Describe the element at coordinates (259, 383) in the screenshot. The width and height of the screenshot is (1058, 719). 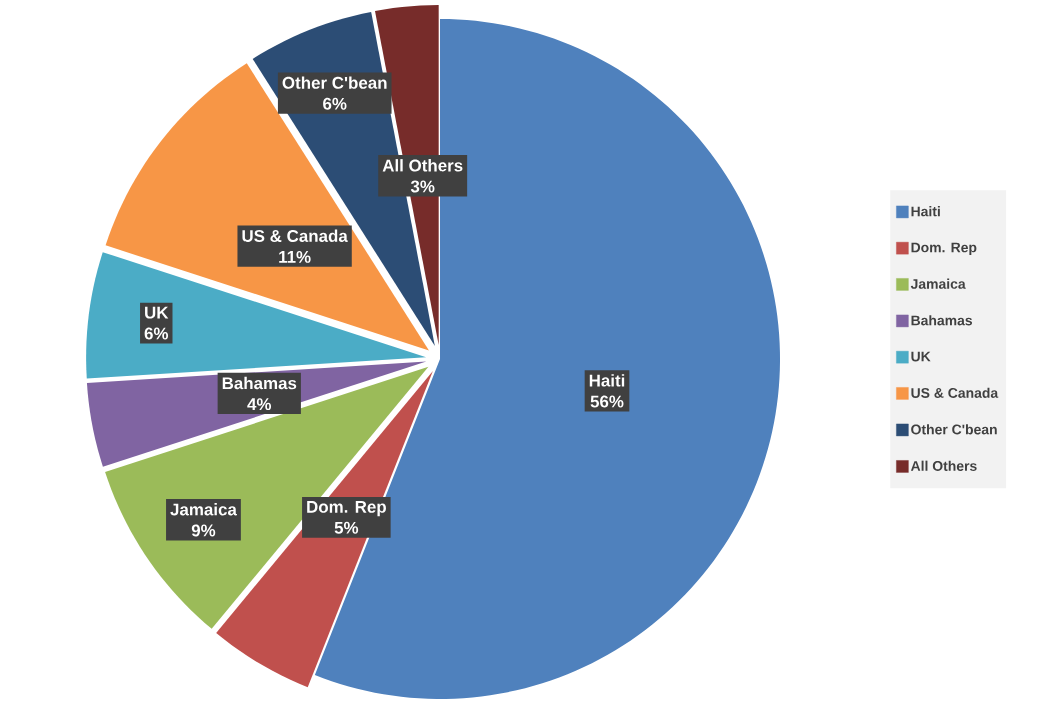
I see `slice-label: Bahamas` at that location.